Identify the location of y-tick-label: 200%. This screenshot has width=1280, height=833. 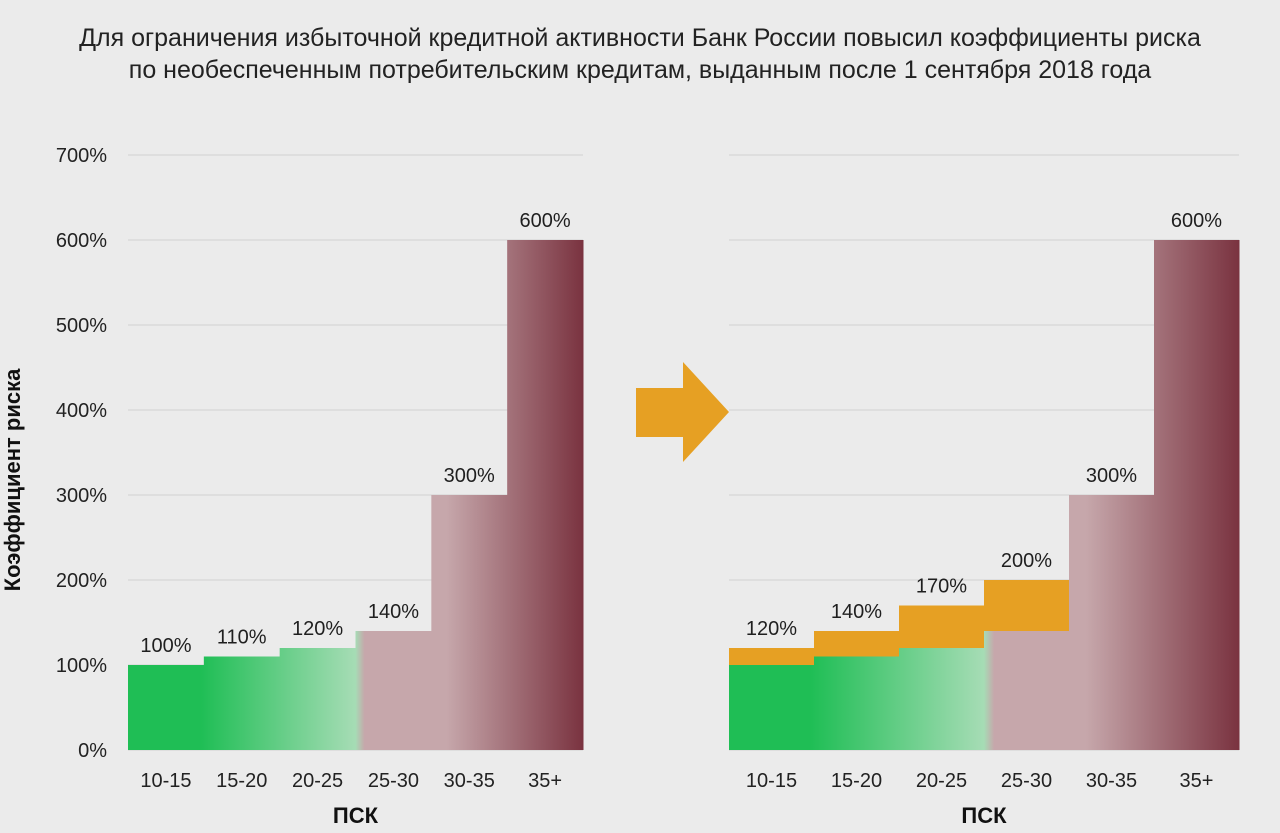
(81, 581).